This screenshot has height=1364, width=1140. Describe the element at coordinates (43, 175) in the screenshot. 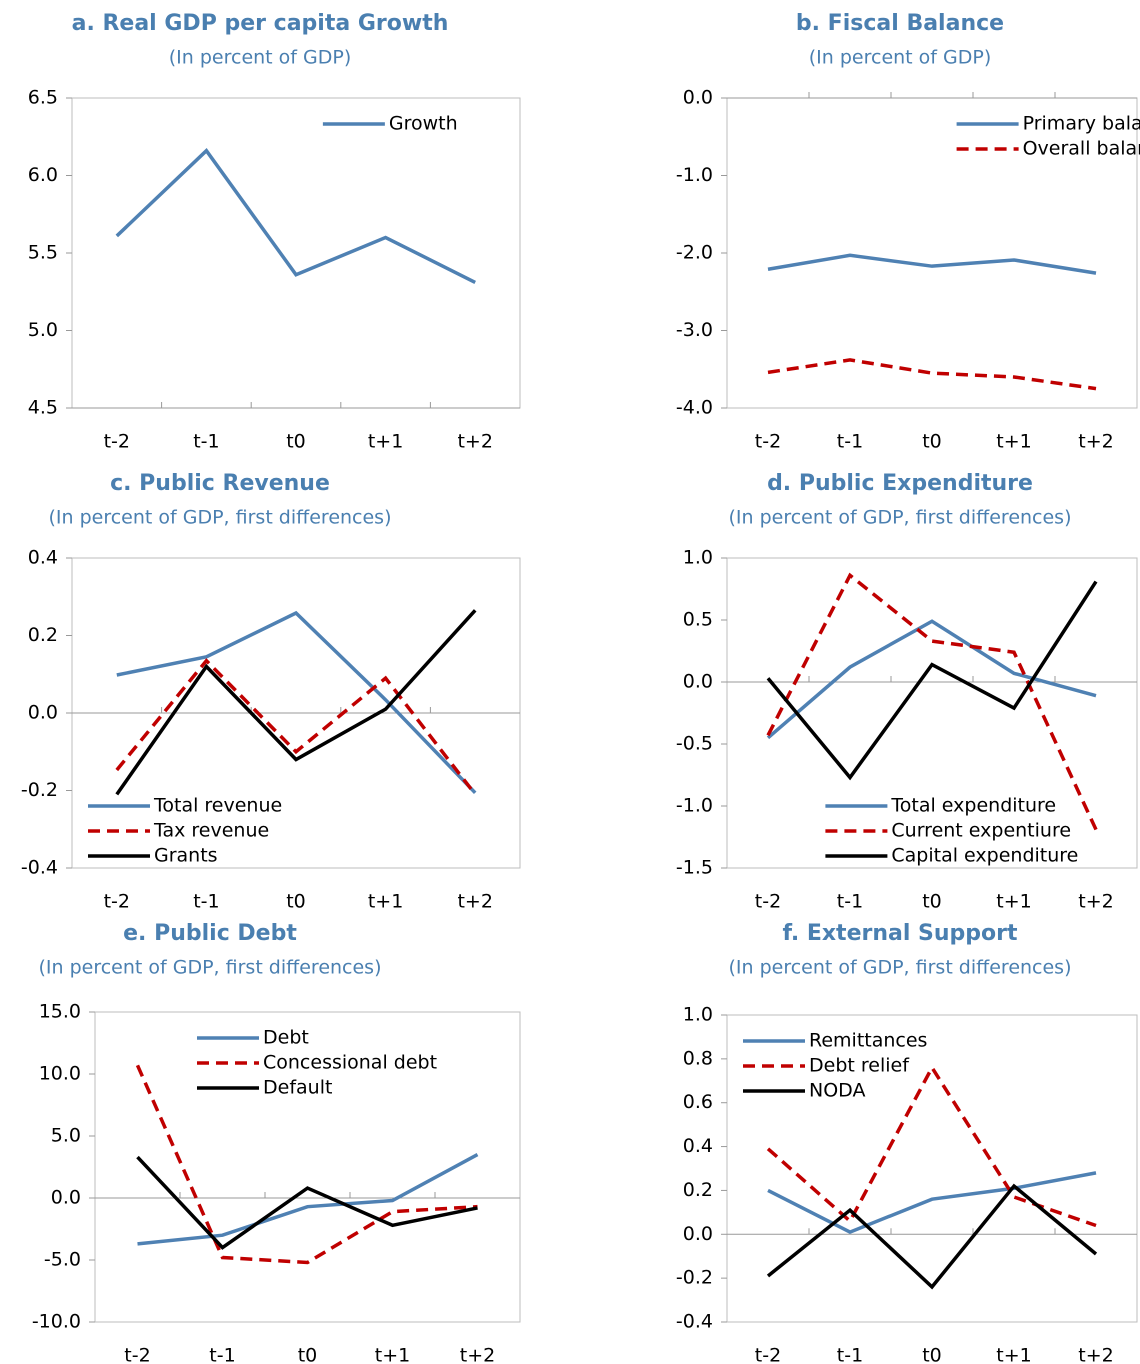

I see `y-tick-label: 6.0` at that location.